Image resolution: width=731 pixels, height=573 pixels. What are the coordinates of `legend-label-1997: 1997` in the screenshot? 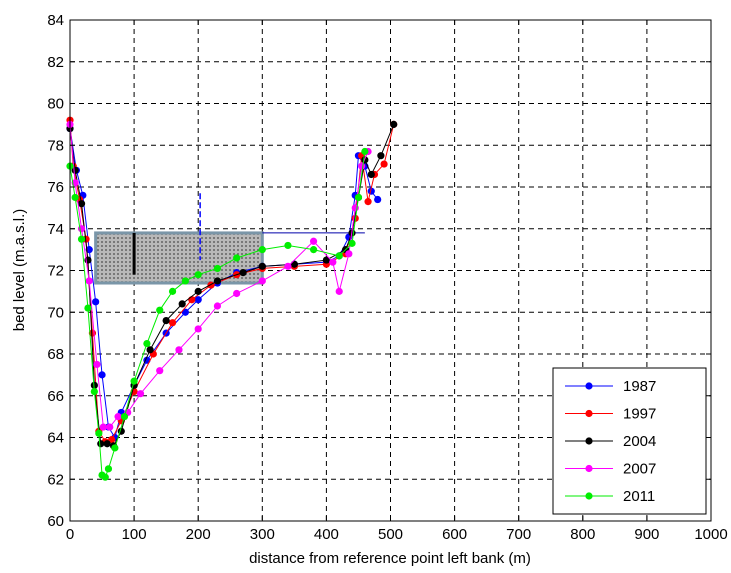 It's located at (639, 414).